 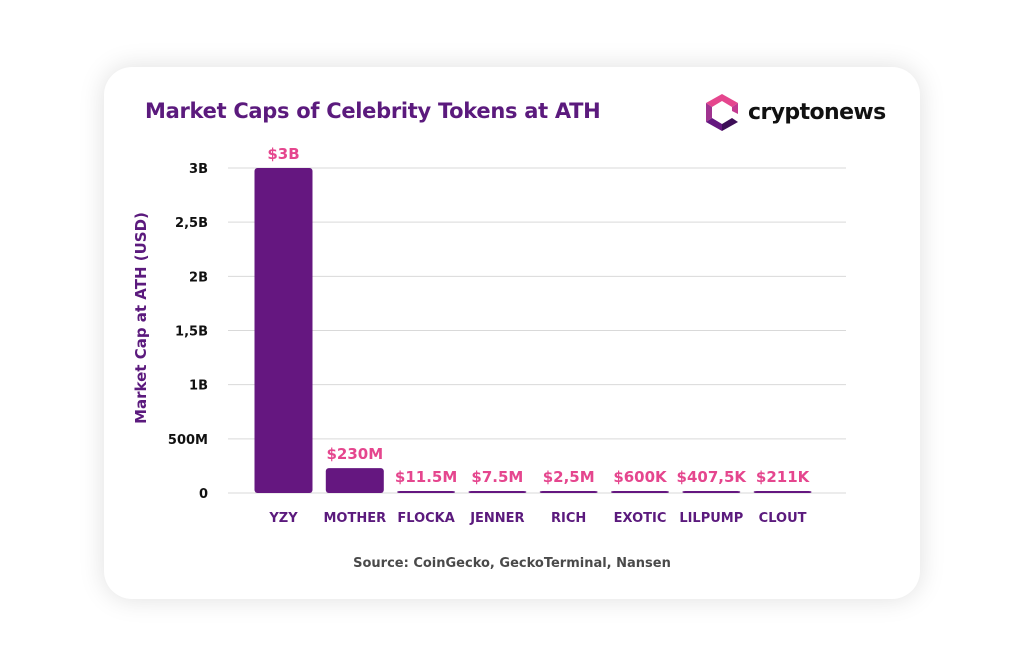 I want to click on x-tick-label: MOTHER, so click(x=354, y=518).